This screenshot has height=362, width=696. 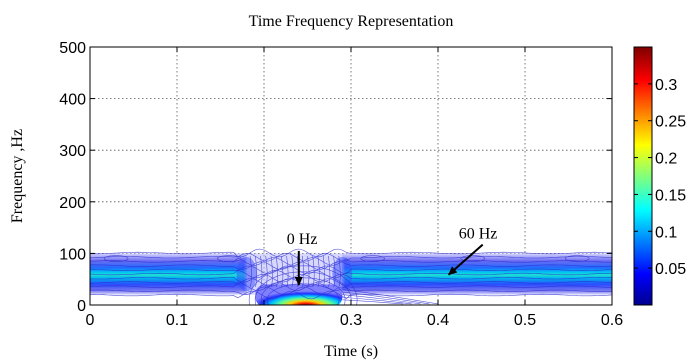 What do you see at coordinates (666, 159) in the screenshot?
I see `colorbar-tick-label: 0.2` at bounding box center [666, 159].